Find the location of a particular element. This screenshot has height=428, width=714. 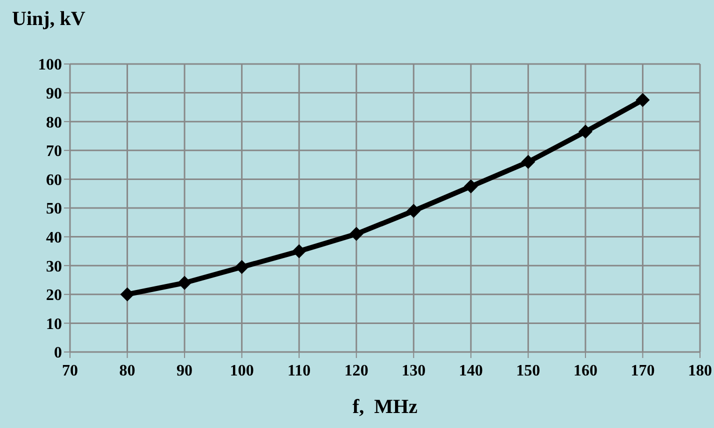

y-tick-label: 50 is located at coordinates (54, 209).